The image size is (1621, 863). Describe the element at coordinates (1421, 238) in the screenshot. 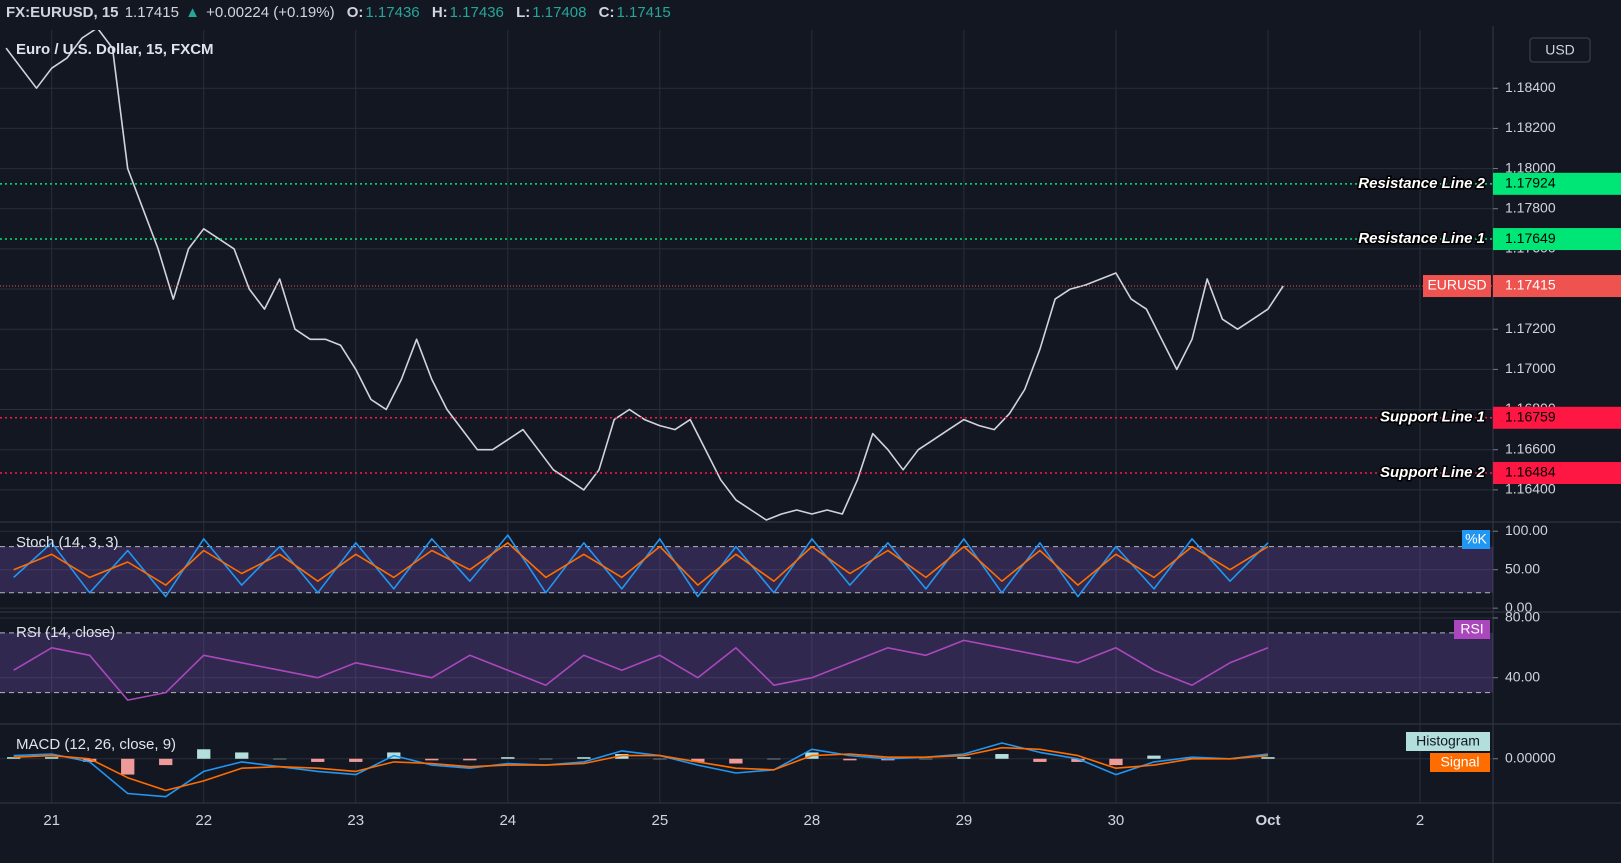

I see `level-name: Resistance Line 1` at that location.